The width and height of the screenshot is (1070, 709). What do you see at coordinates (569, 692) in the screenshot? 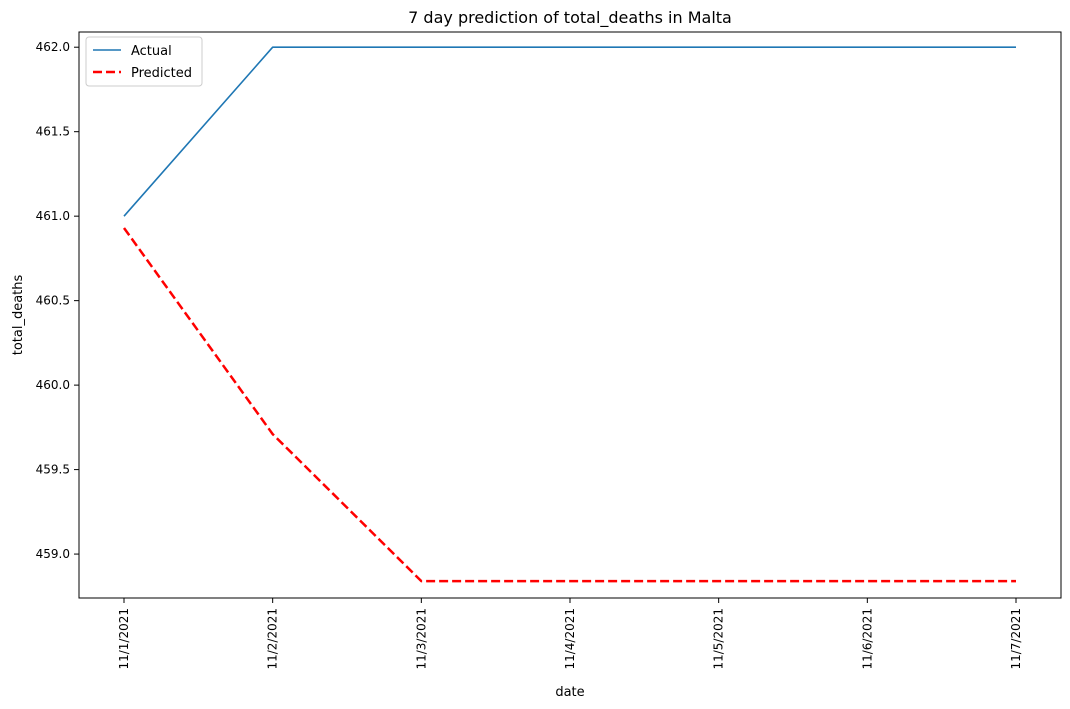
I see `x-axis-label: date` at bounding box center [569, 692].